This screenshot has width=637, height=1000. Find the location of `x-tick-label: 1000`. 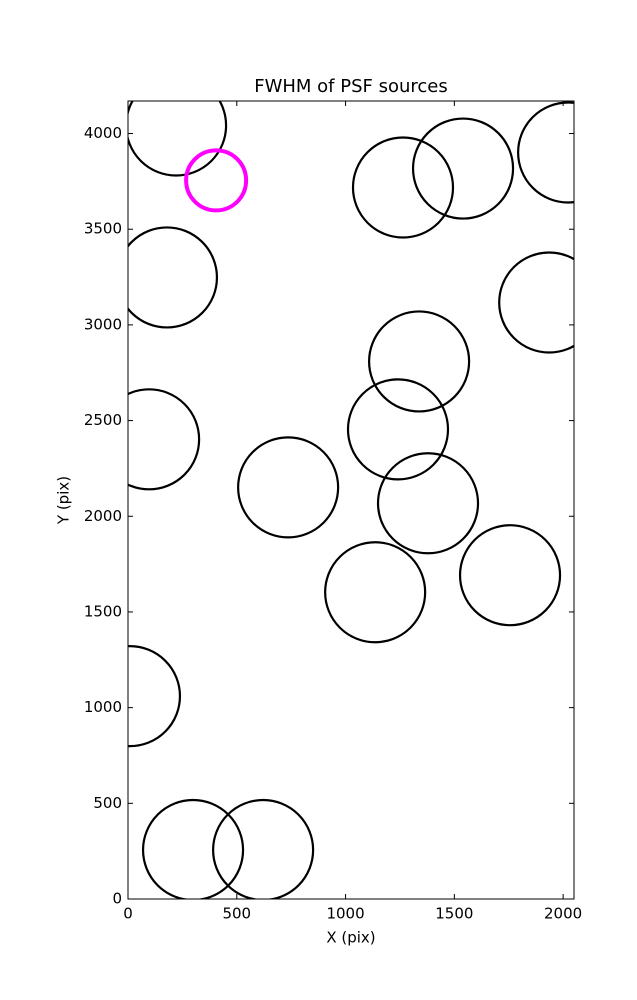

x-tick-label: 1000 is located at coordinates (345, 914).